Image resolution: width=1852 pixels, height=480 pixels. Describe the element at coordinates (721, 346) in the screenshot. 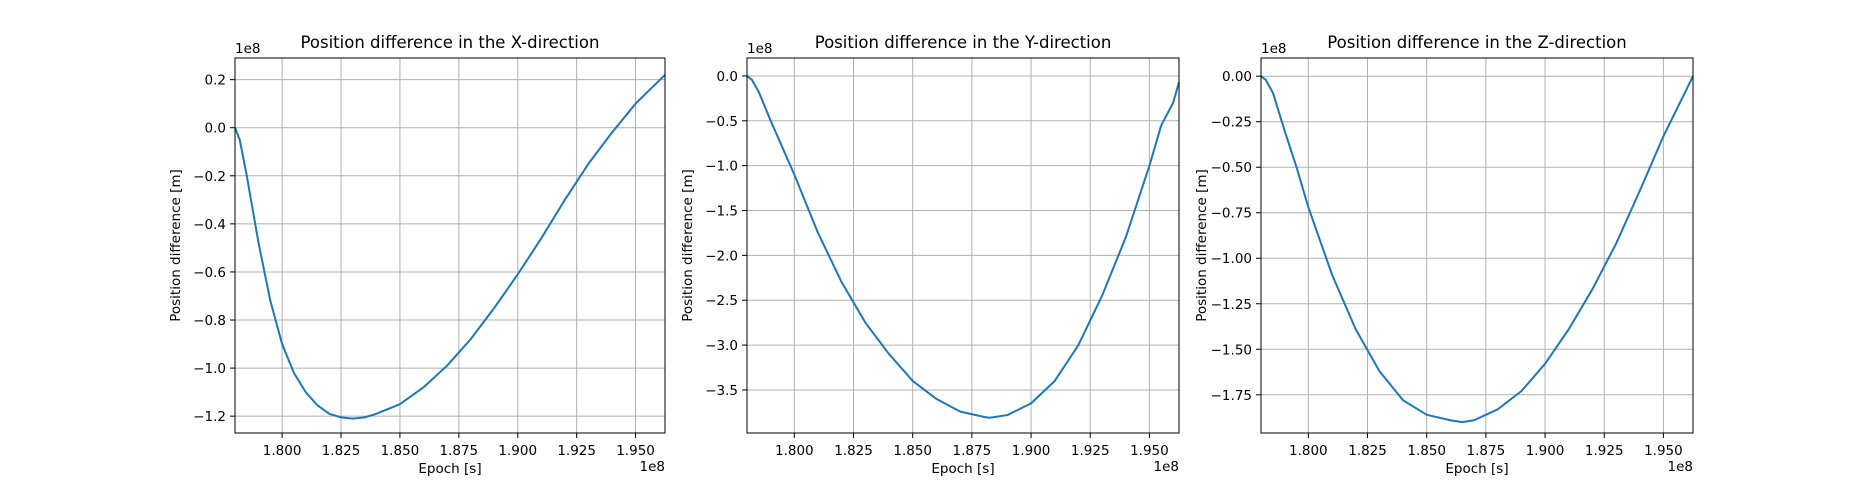

I see `y-tick-label: −3.0` at that location.